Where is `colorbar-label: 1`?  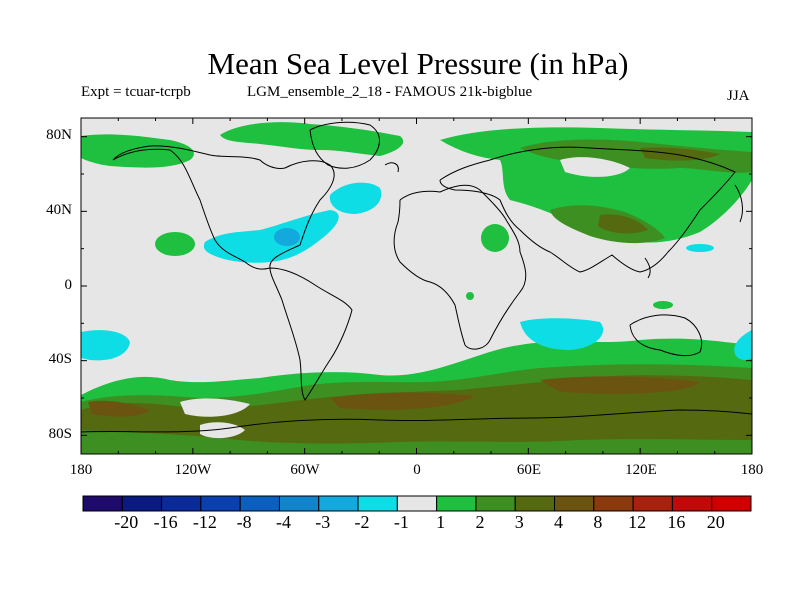 colorbar-label: 1 is located at coordinates (441, 522).